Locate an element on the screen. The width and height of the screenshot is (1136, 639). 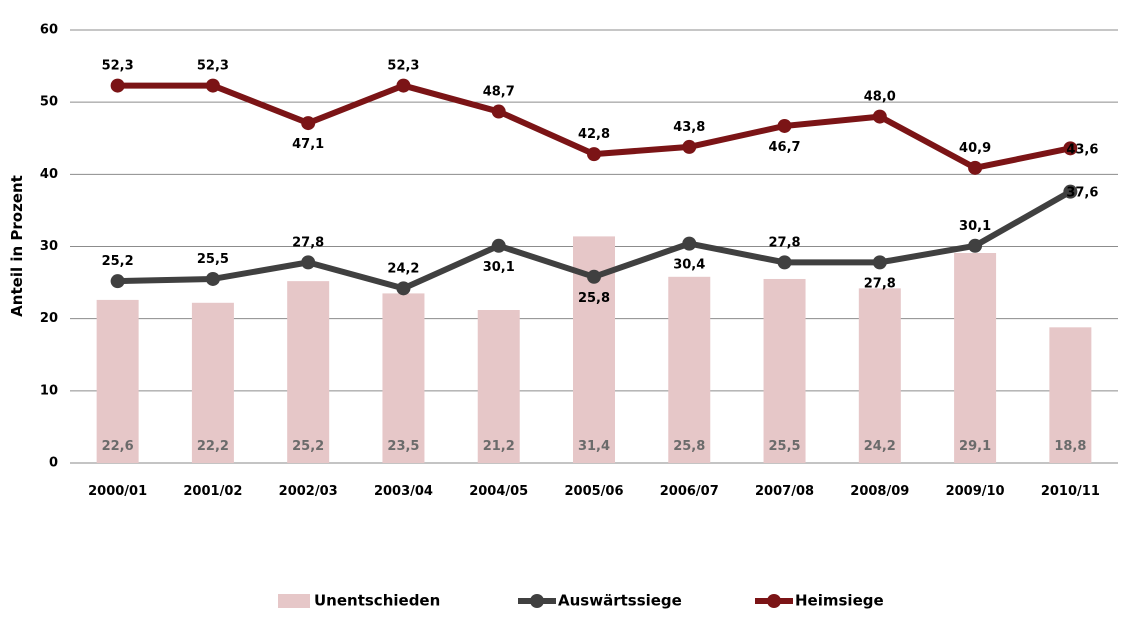
x-tick-label: 2000/01 is located at coordinates (117, 491).